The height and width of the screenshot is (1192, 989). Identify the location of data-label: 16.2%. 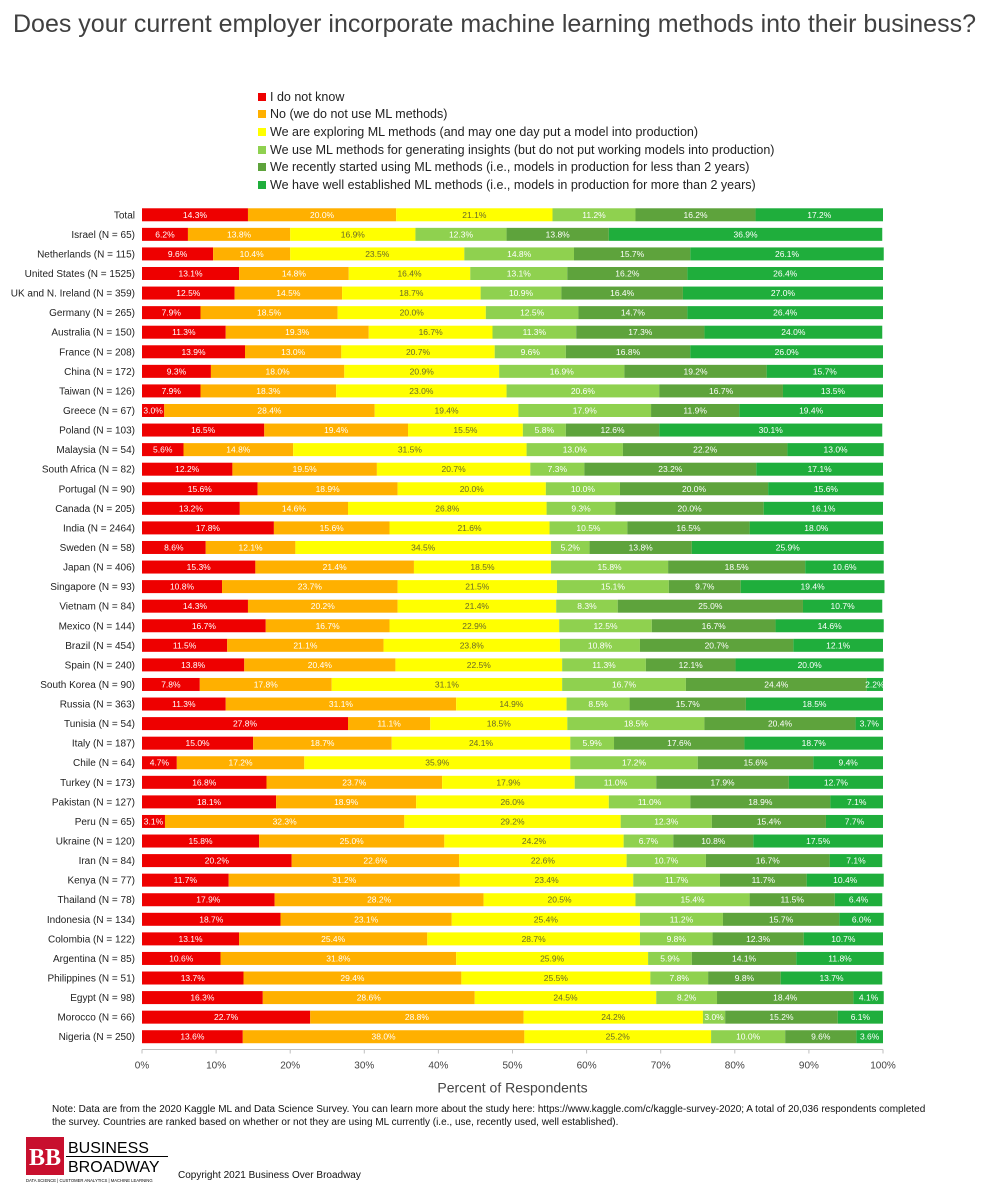
(627, 273).